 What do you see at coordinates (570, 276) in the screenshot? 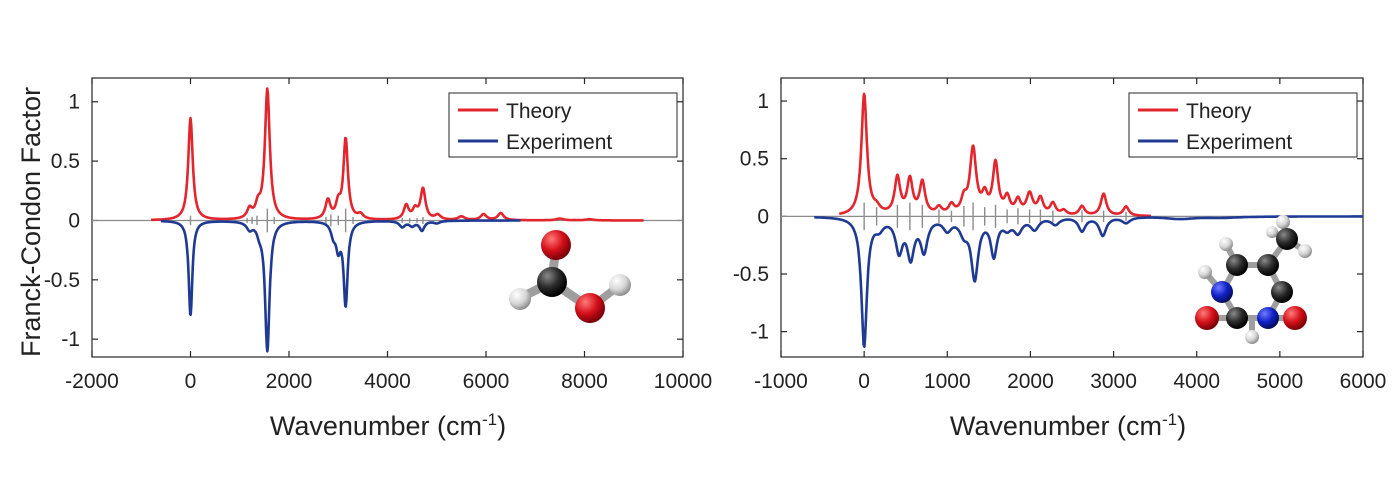
I see `formic-acid-molecule` at bounding box center [570, 276].